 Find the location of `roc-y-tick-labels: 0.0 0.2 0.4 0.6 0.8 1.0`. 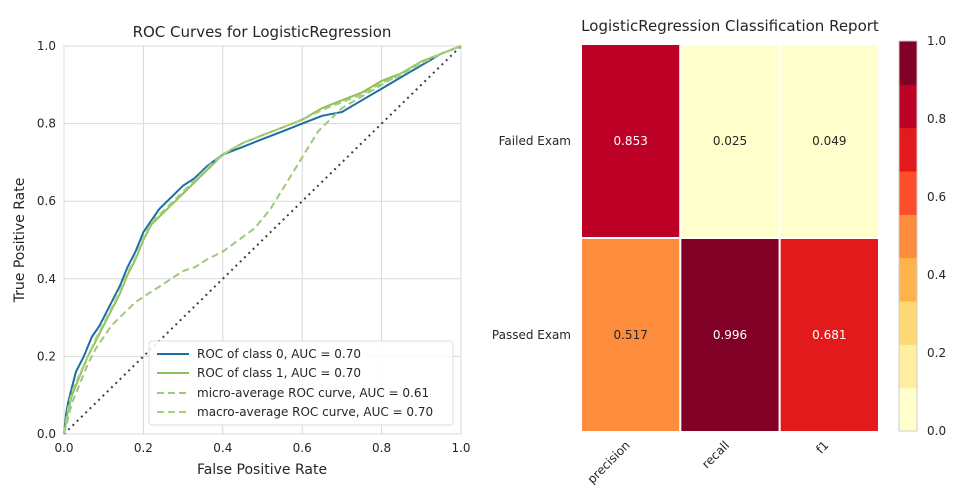

roc-y-tick-labels: 0.0 0.2 0.4 0.6 0.8 1.0 is located at coordinates (46, 240).